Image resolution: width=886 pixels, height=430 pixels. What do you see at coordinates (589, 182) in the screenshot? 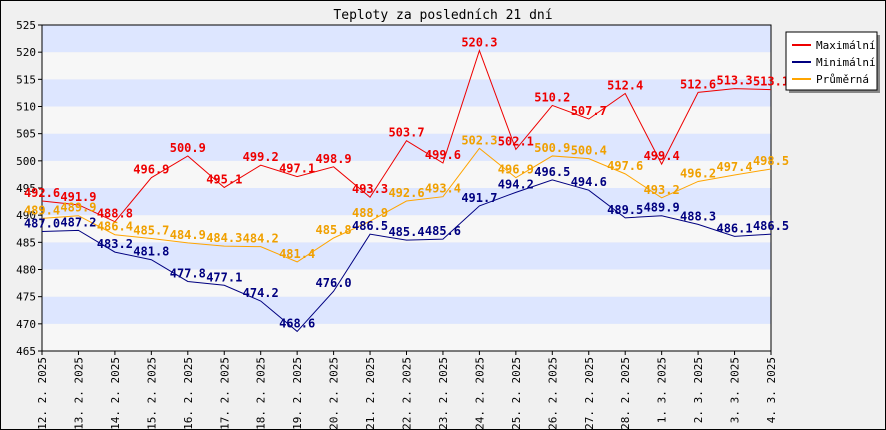
I see `data-label: 494.6` at bounding box center [589, 182].